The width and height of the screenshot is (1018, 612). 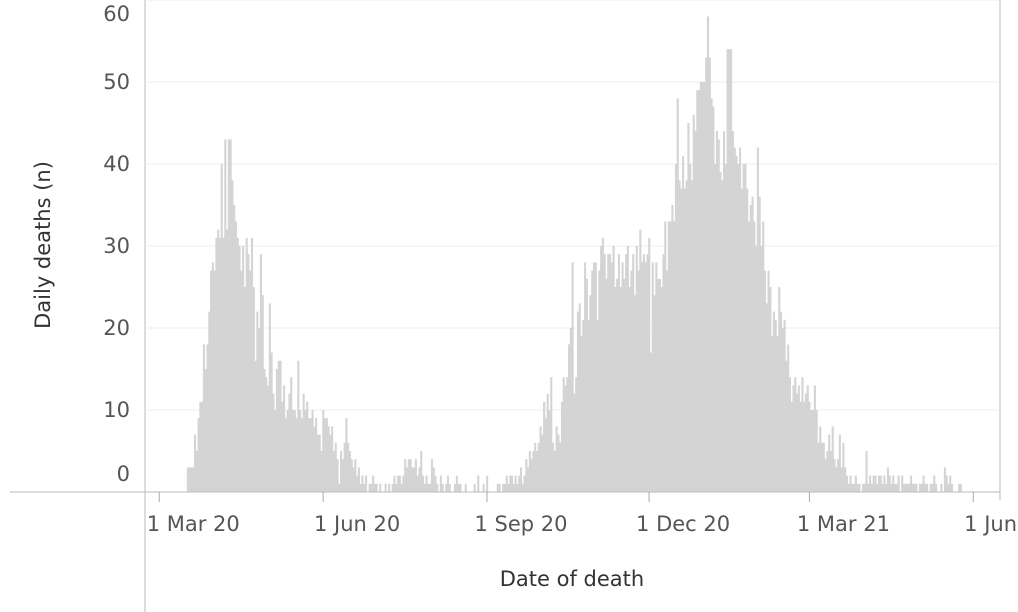 What do you see at coordinates (683, 524) in the screenshot?
I see `x-tick-label: 1 Dec 20` at bounding box center [683, 524].